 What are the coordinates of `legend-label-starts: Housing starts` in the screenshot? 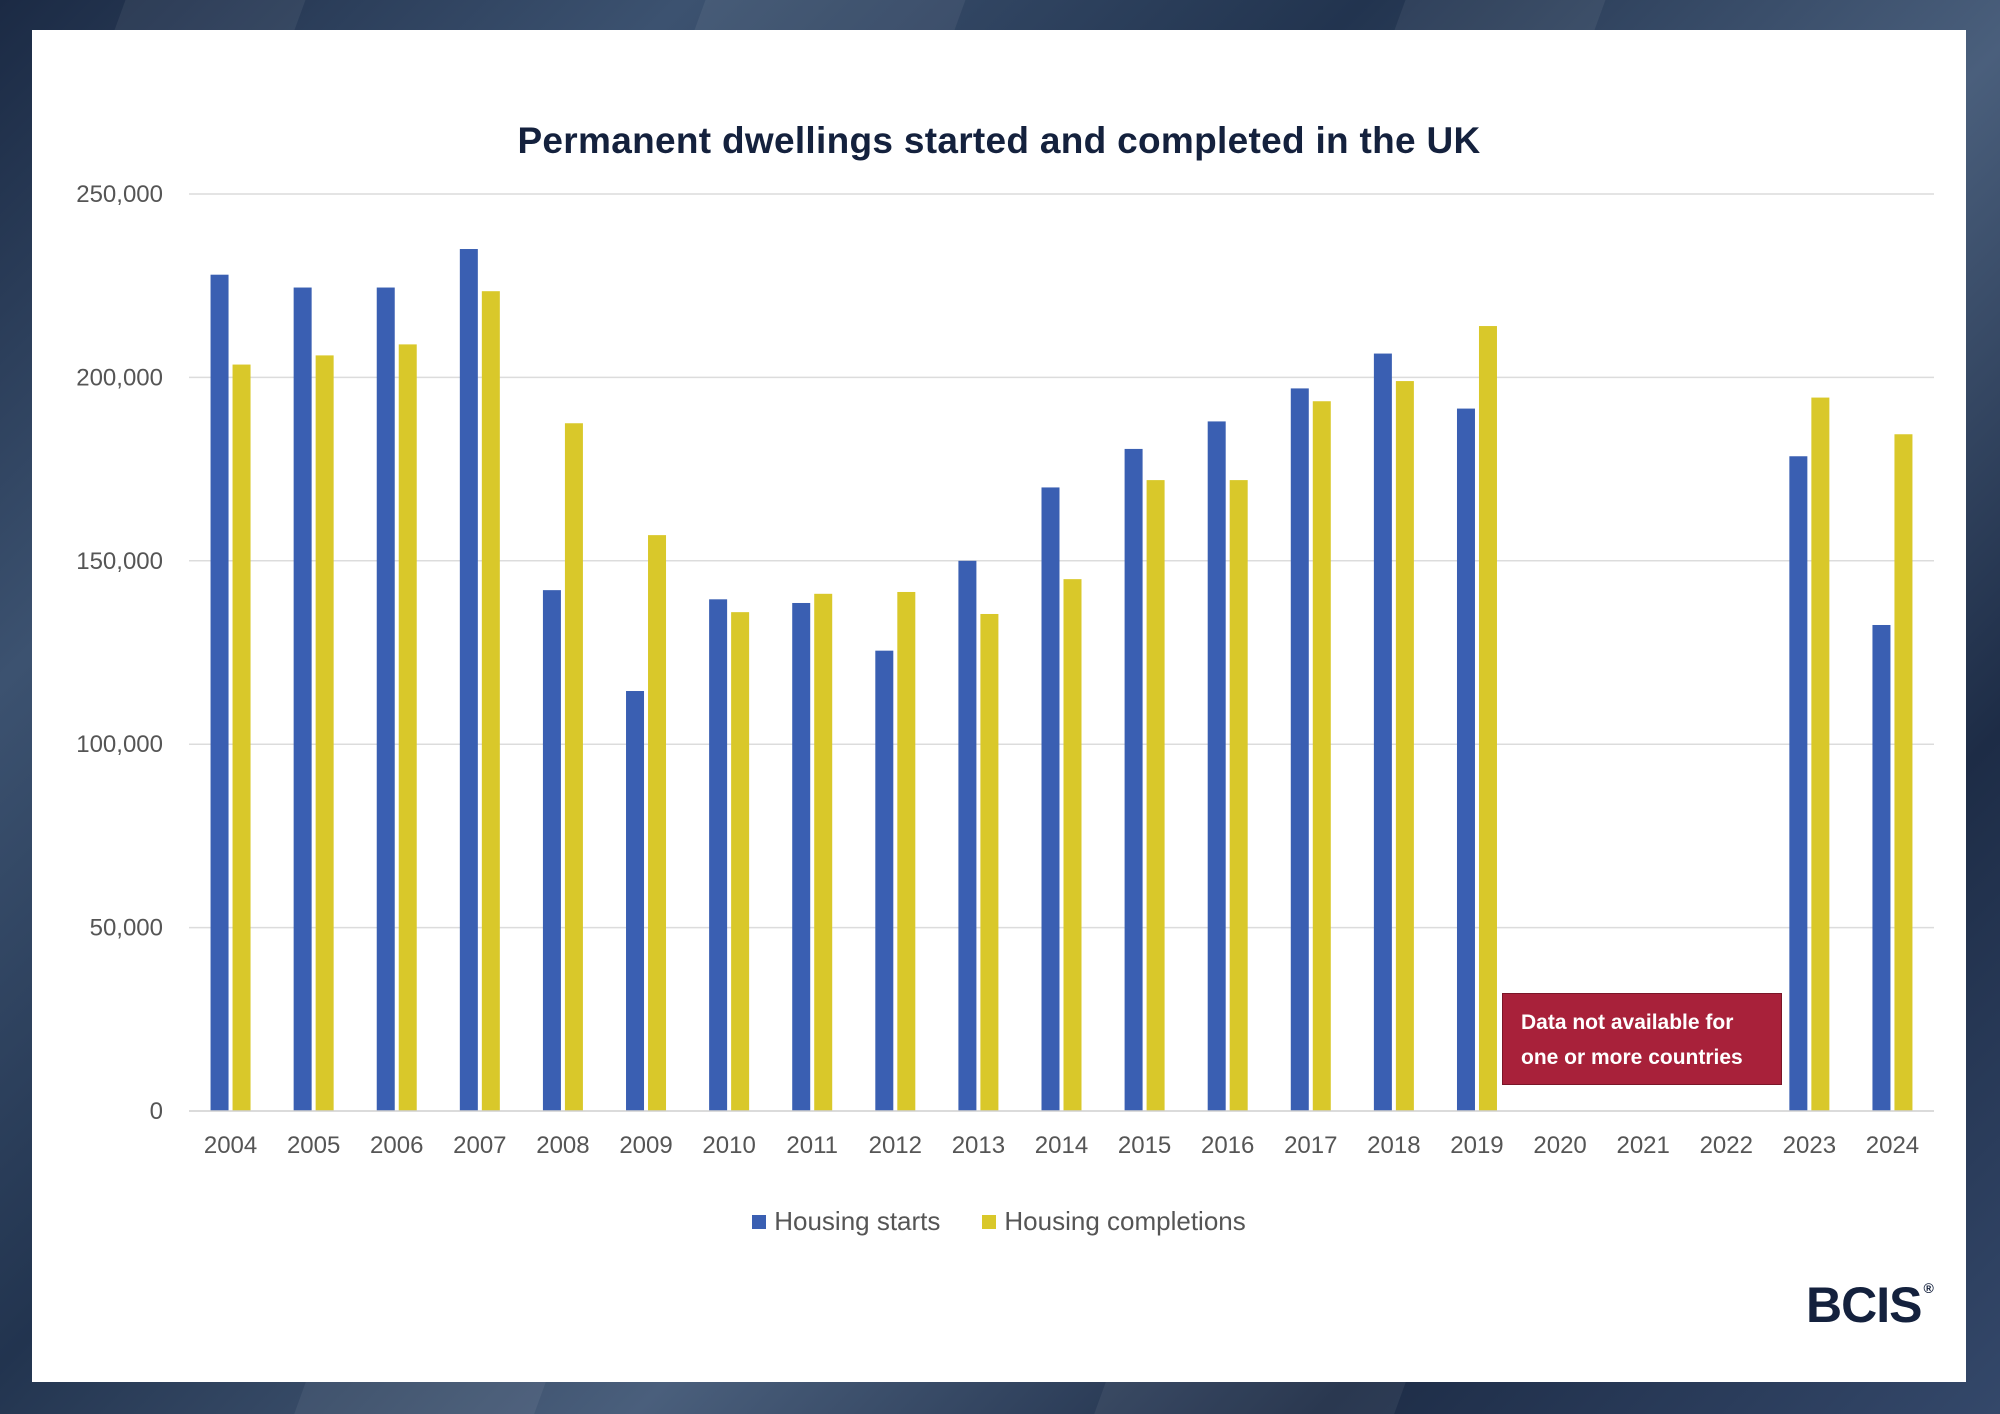 It's located at (857, 1221).